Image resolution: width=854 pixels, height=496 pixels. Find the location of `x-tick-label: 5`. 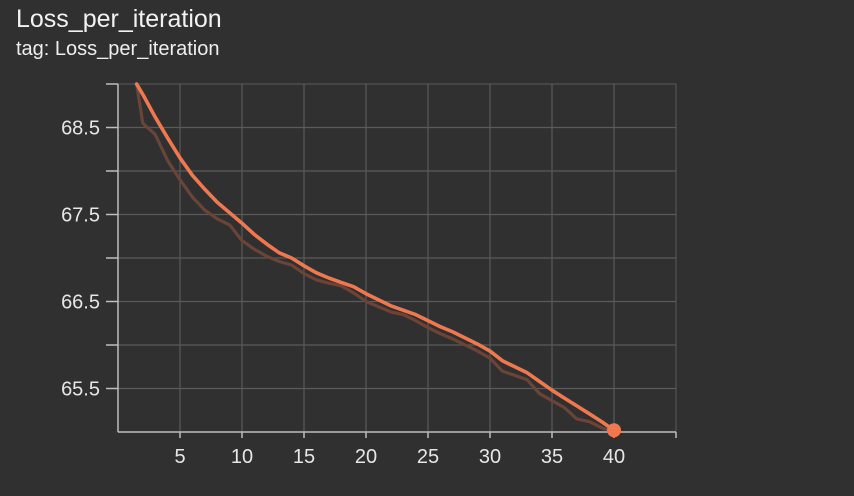

x-tick-label: 5 is located at coordinates (179, 457).